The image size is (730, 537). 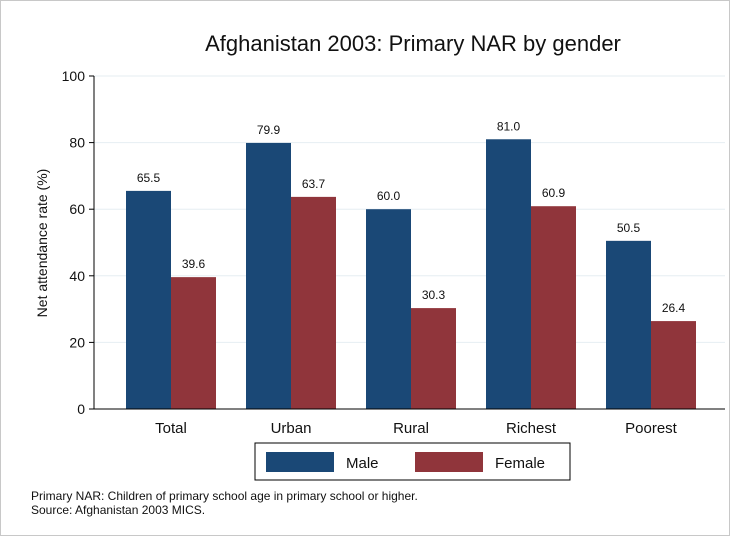 What do you see at coordinates (81, 409) in the screenshot?
I see `y-tick-label: 0` at bounding box center [81, 409].